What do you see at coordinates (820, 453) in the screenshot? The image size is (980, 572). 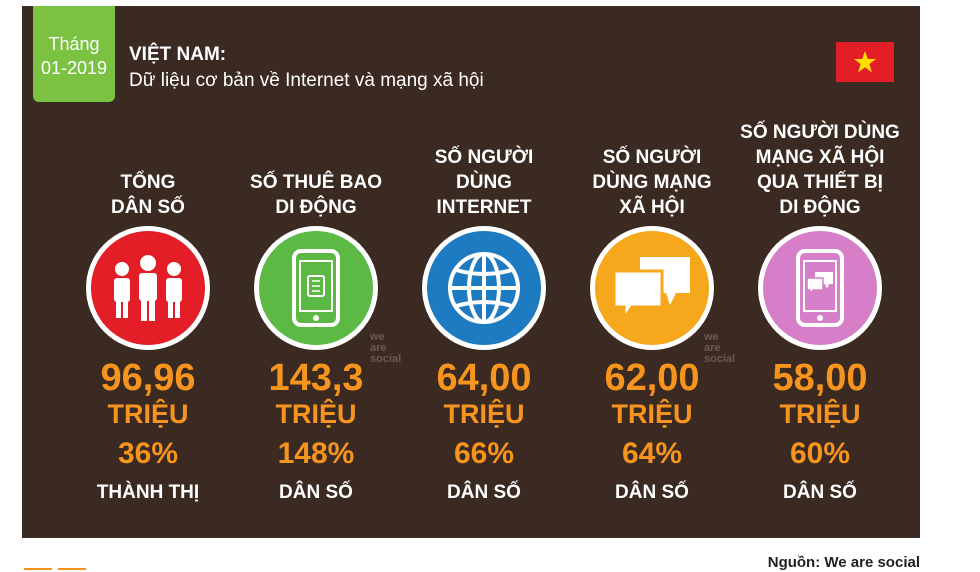 I see `stat-percent: 60%` at bounding box center [820, 453].